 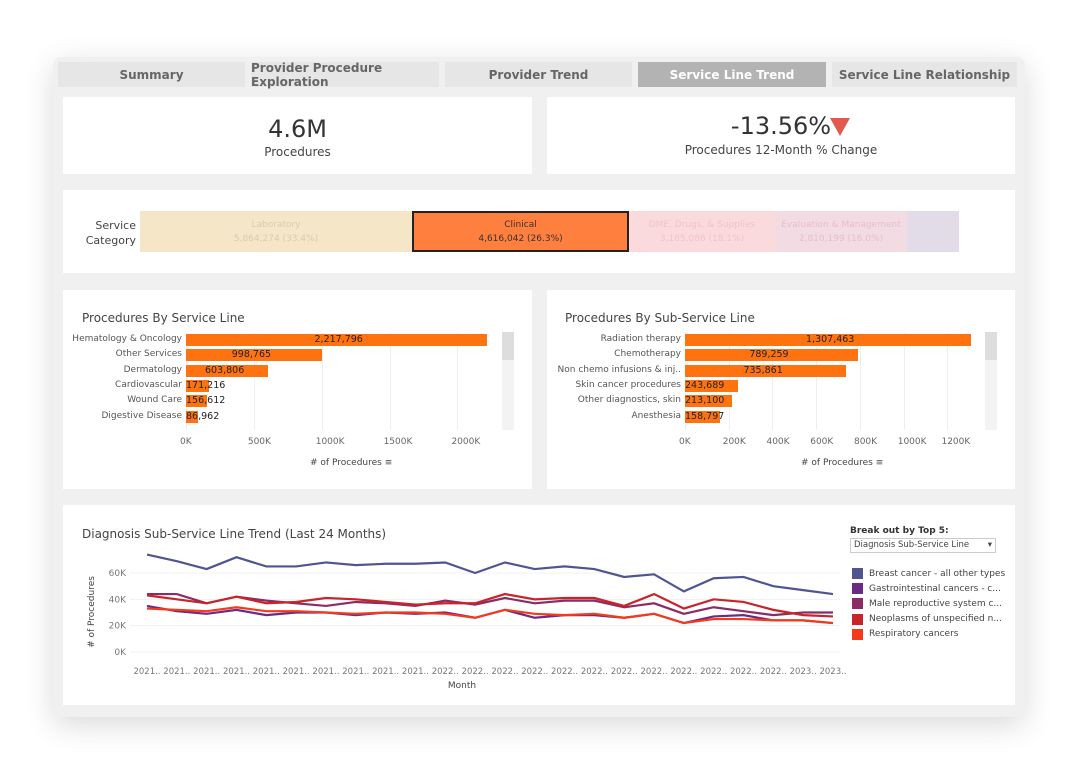 I want to click on kpi-change: -13.56% Procedures 12-Month % Change, so click(x=781, y=135).